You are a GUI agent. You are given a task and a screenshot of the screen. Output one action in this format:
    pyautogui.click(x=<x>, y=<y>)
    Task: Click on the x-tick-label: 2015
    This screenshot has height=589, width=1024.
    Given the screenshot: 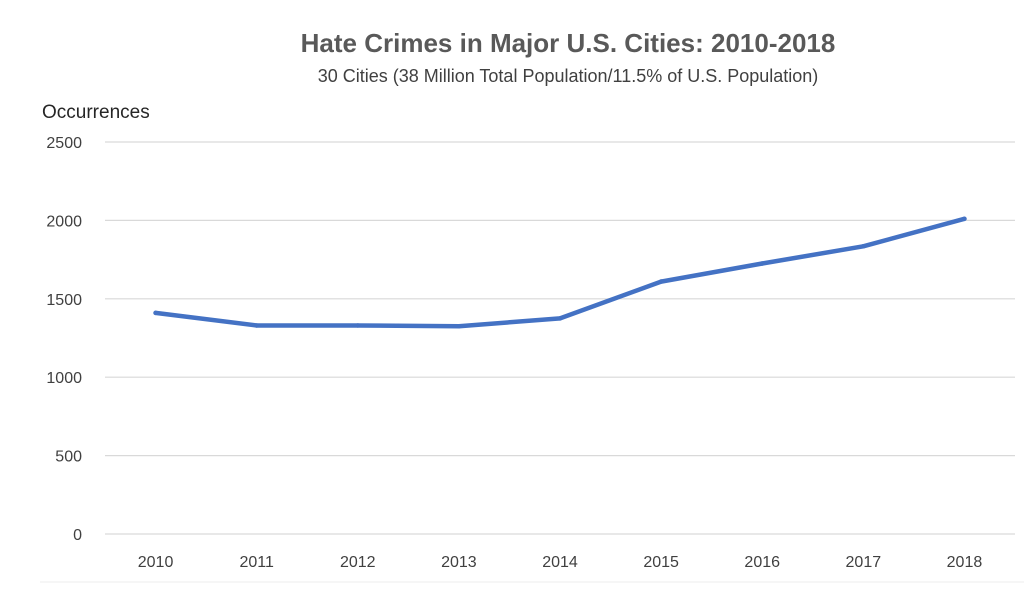 What is the action you would take?
    pyautogui.click(x=661, y=562)
    